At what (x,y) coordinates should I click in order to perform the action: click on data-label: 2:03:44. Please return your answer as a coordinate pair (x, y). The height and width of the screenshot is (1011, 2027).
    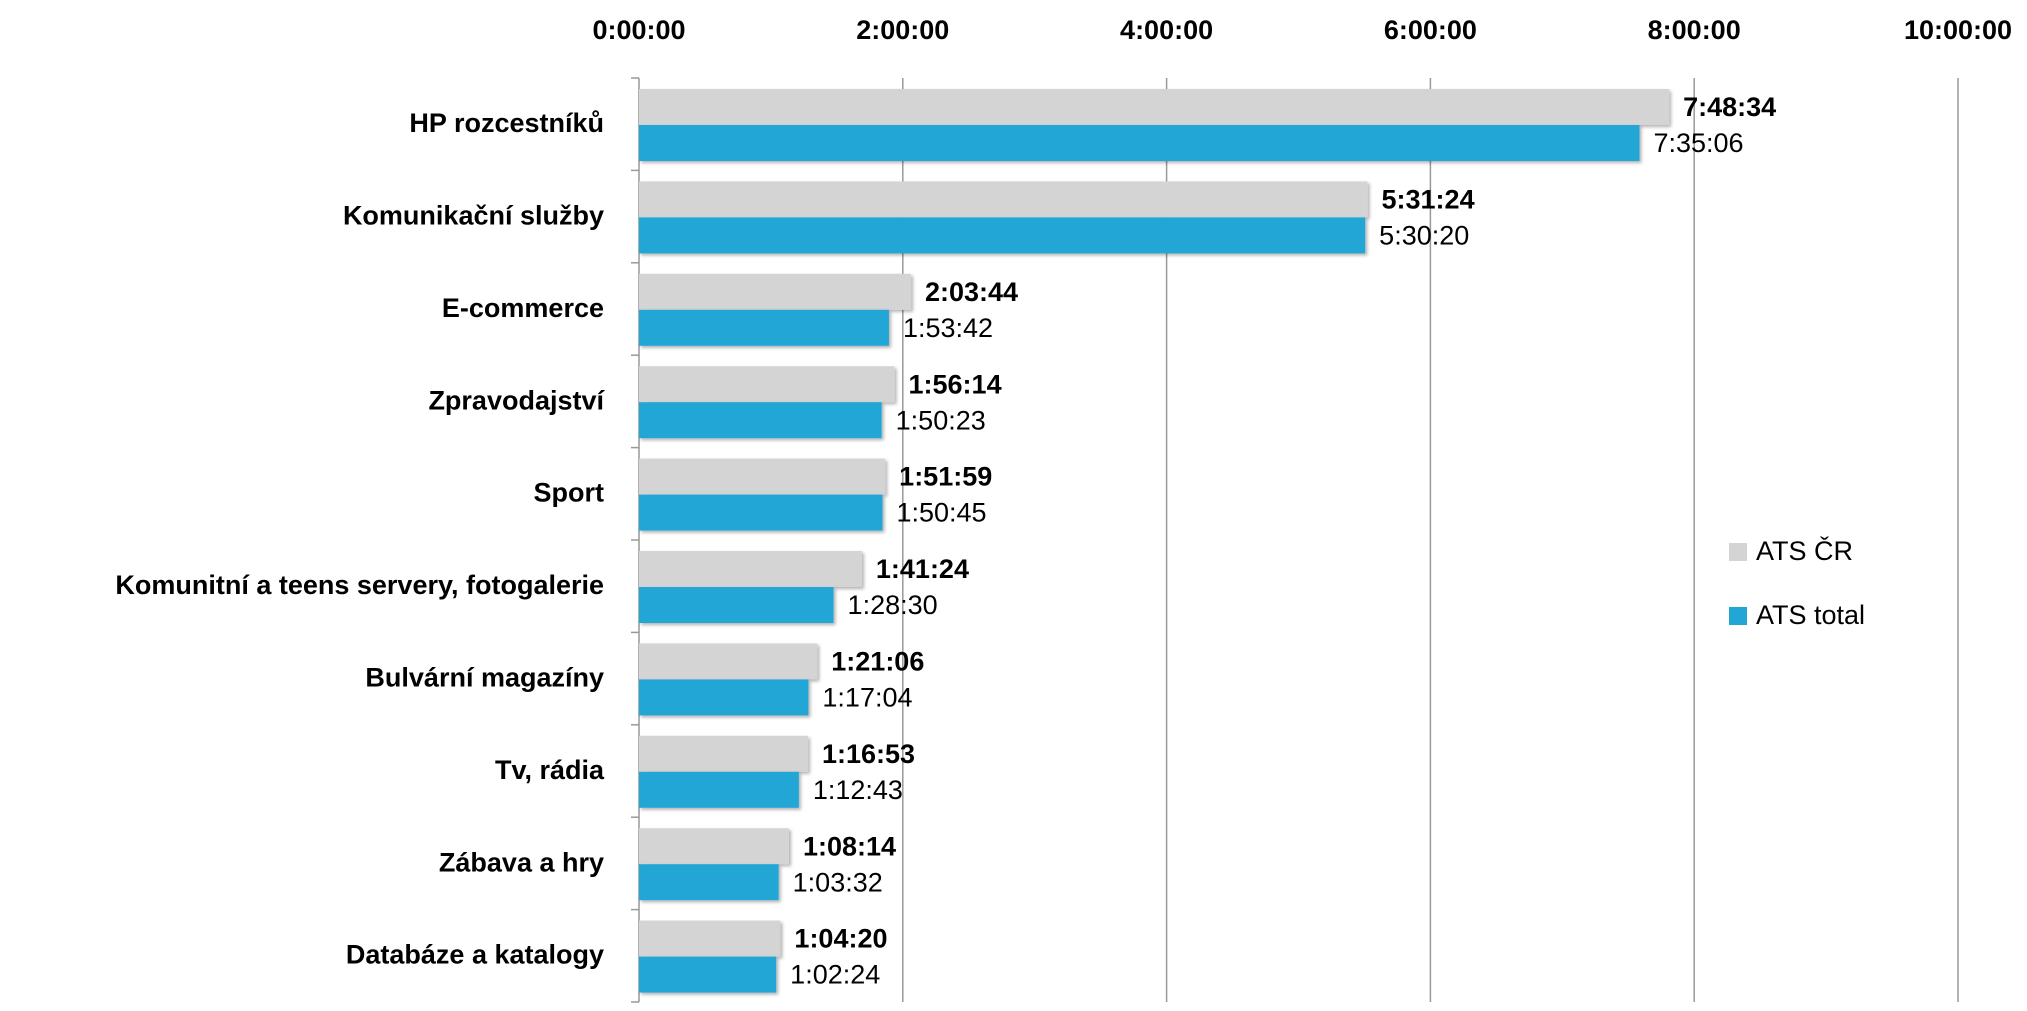
    Looking at the image, I should click on (971, 292).